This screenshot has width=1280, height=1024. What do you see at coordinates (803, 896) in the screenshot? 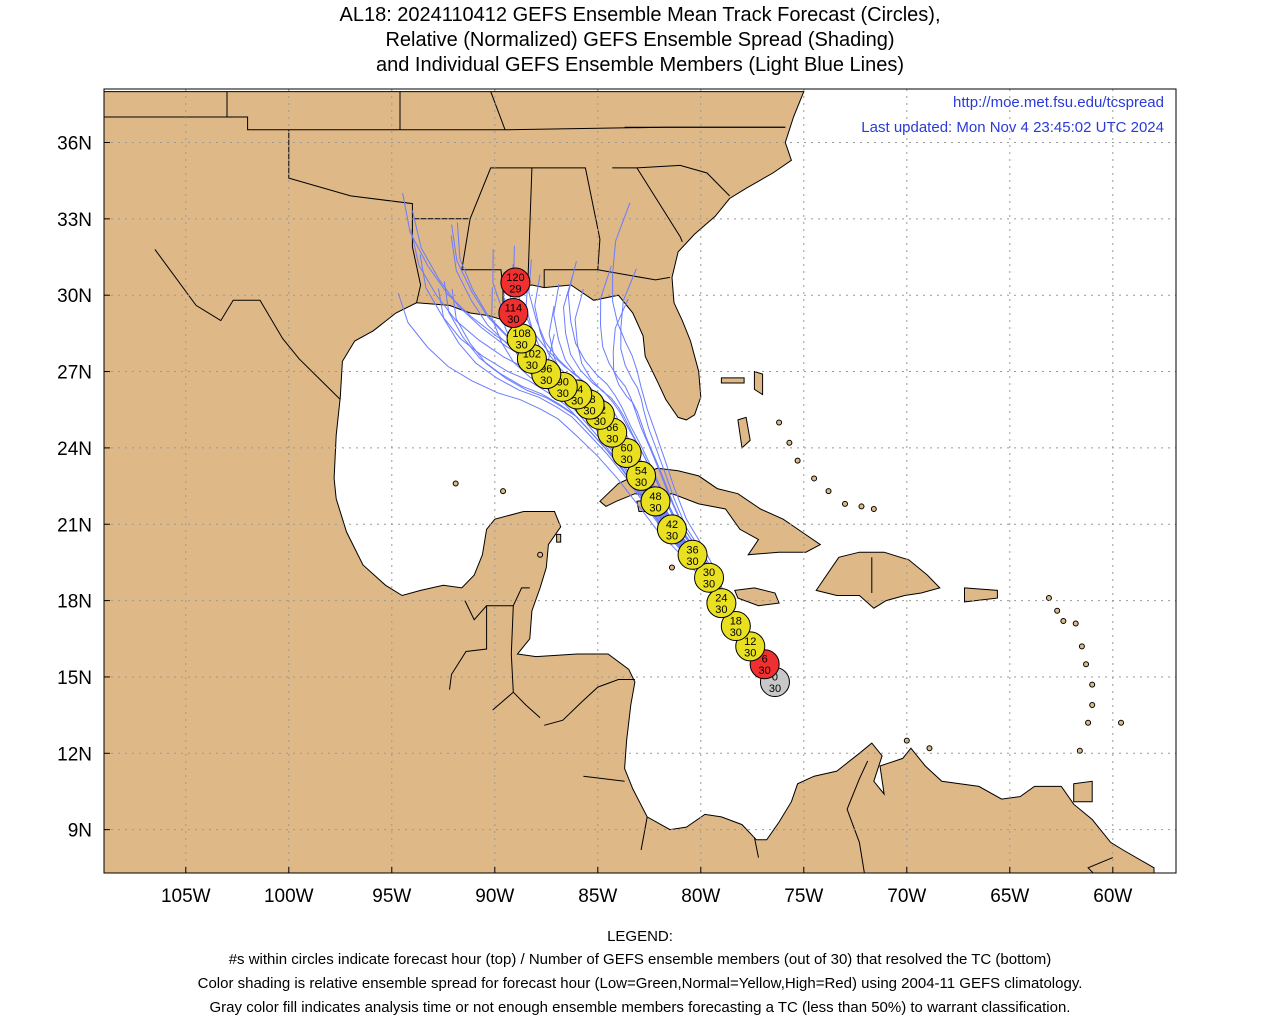
I see `lon-tick-label: 75W` at bounding box center [803, 896].